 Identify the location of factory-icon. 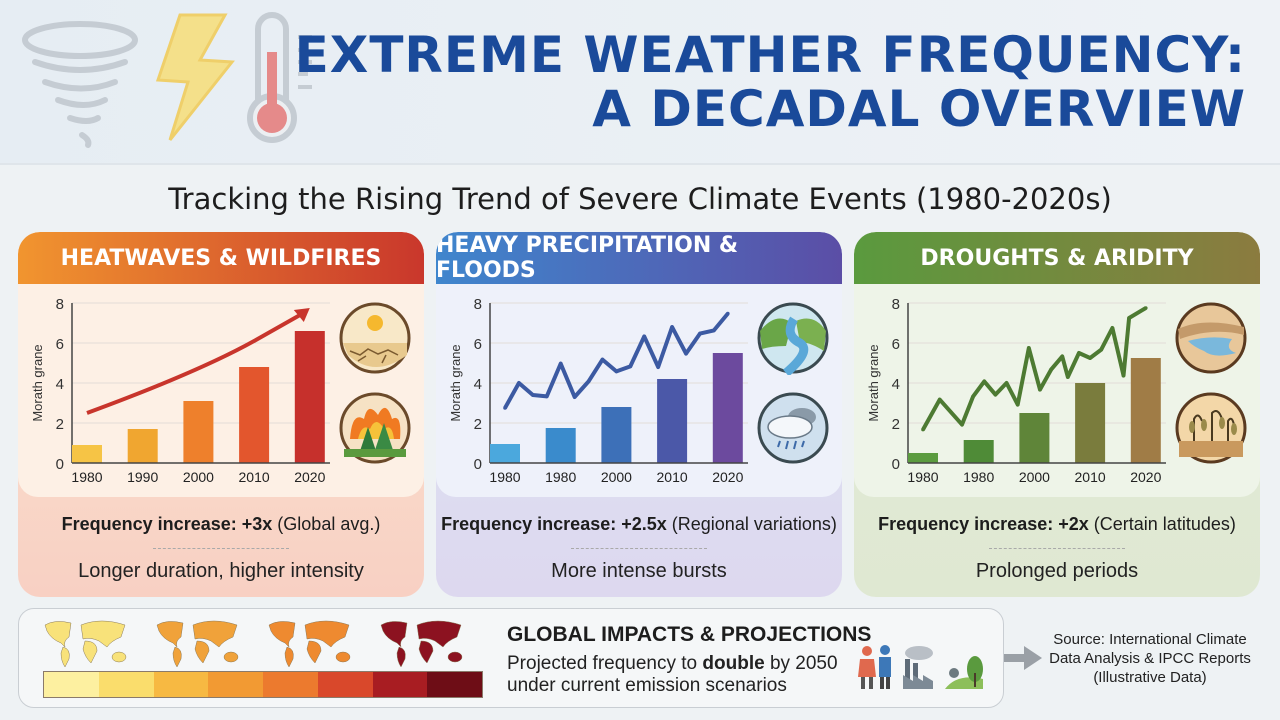
(918, 667).